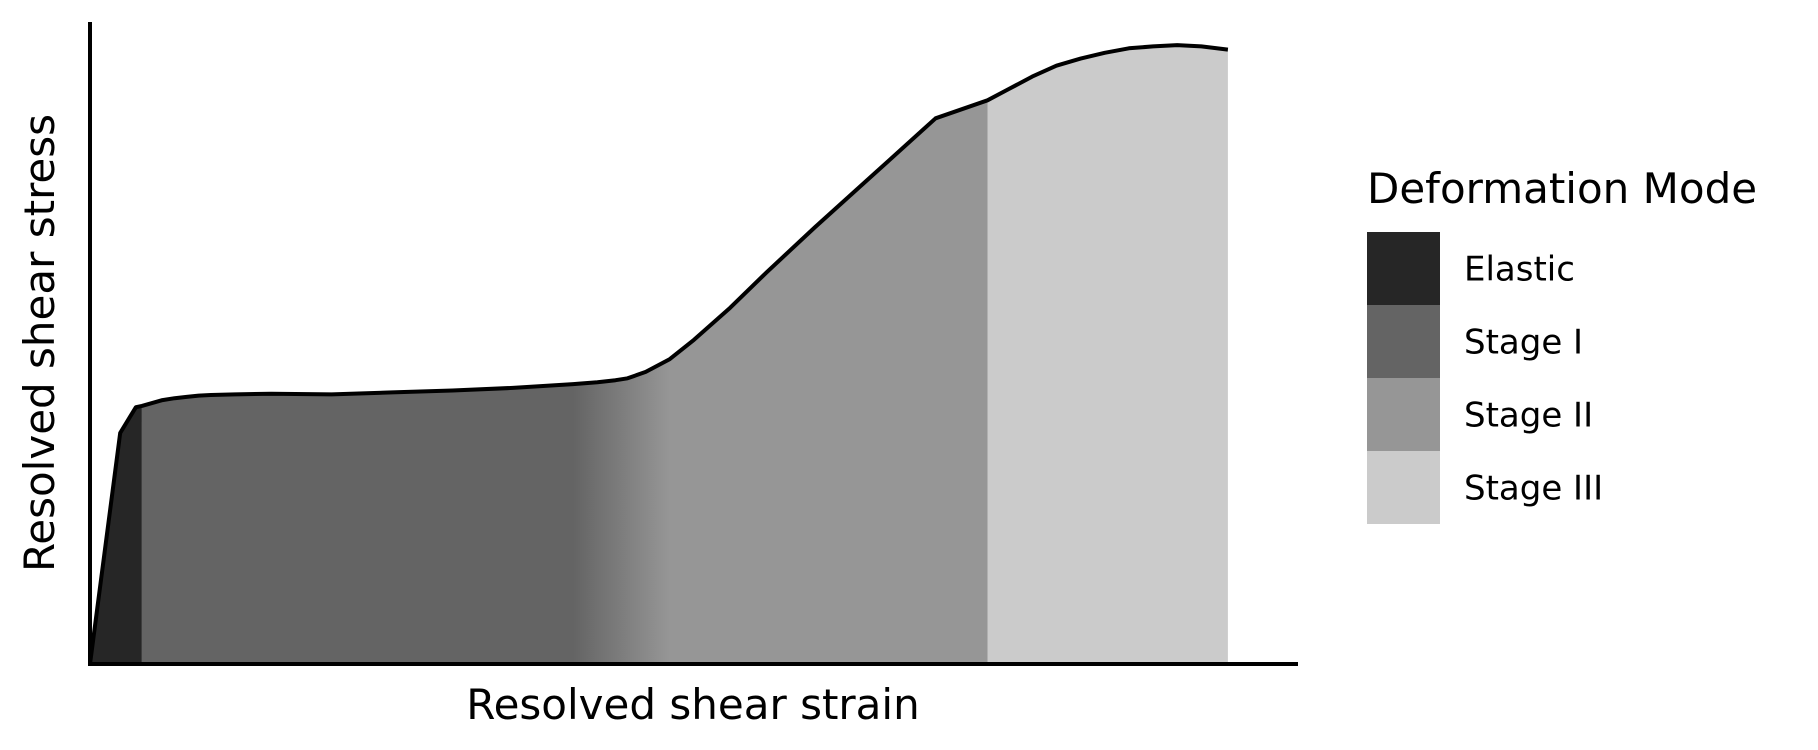  I want to click on x-axis-title: Resolved shear strain, so click(692, 704).